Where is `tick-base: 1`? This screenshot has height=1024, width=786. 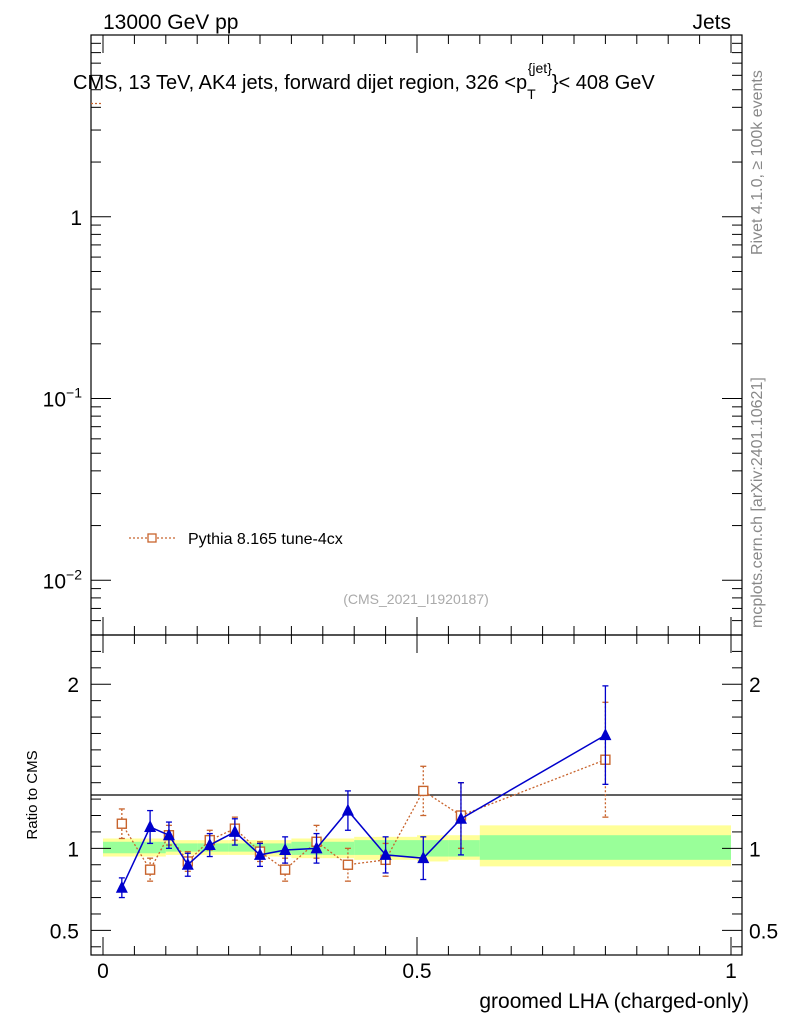
tick-base: 1 is located at coordinates (76, 218).